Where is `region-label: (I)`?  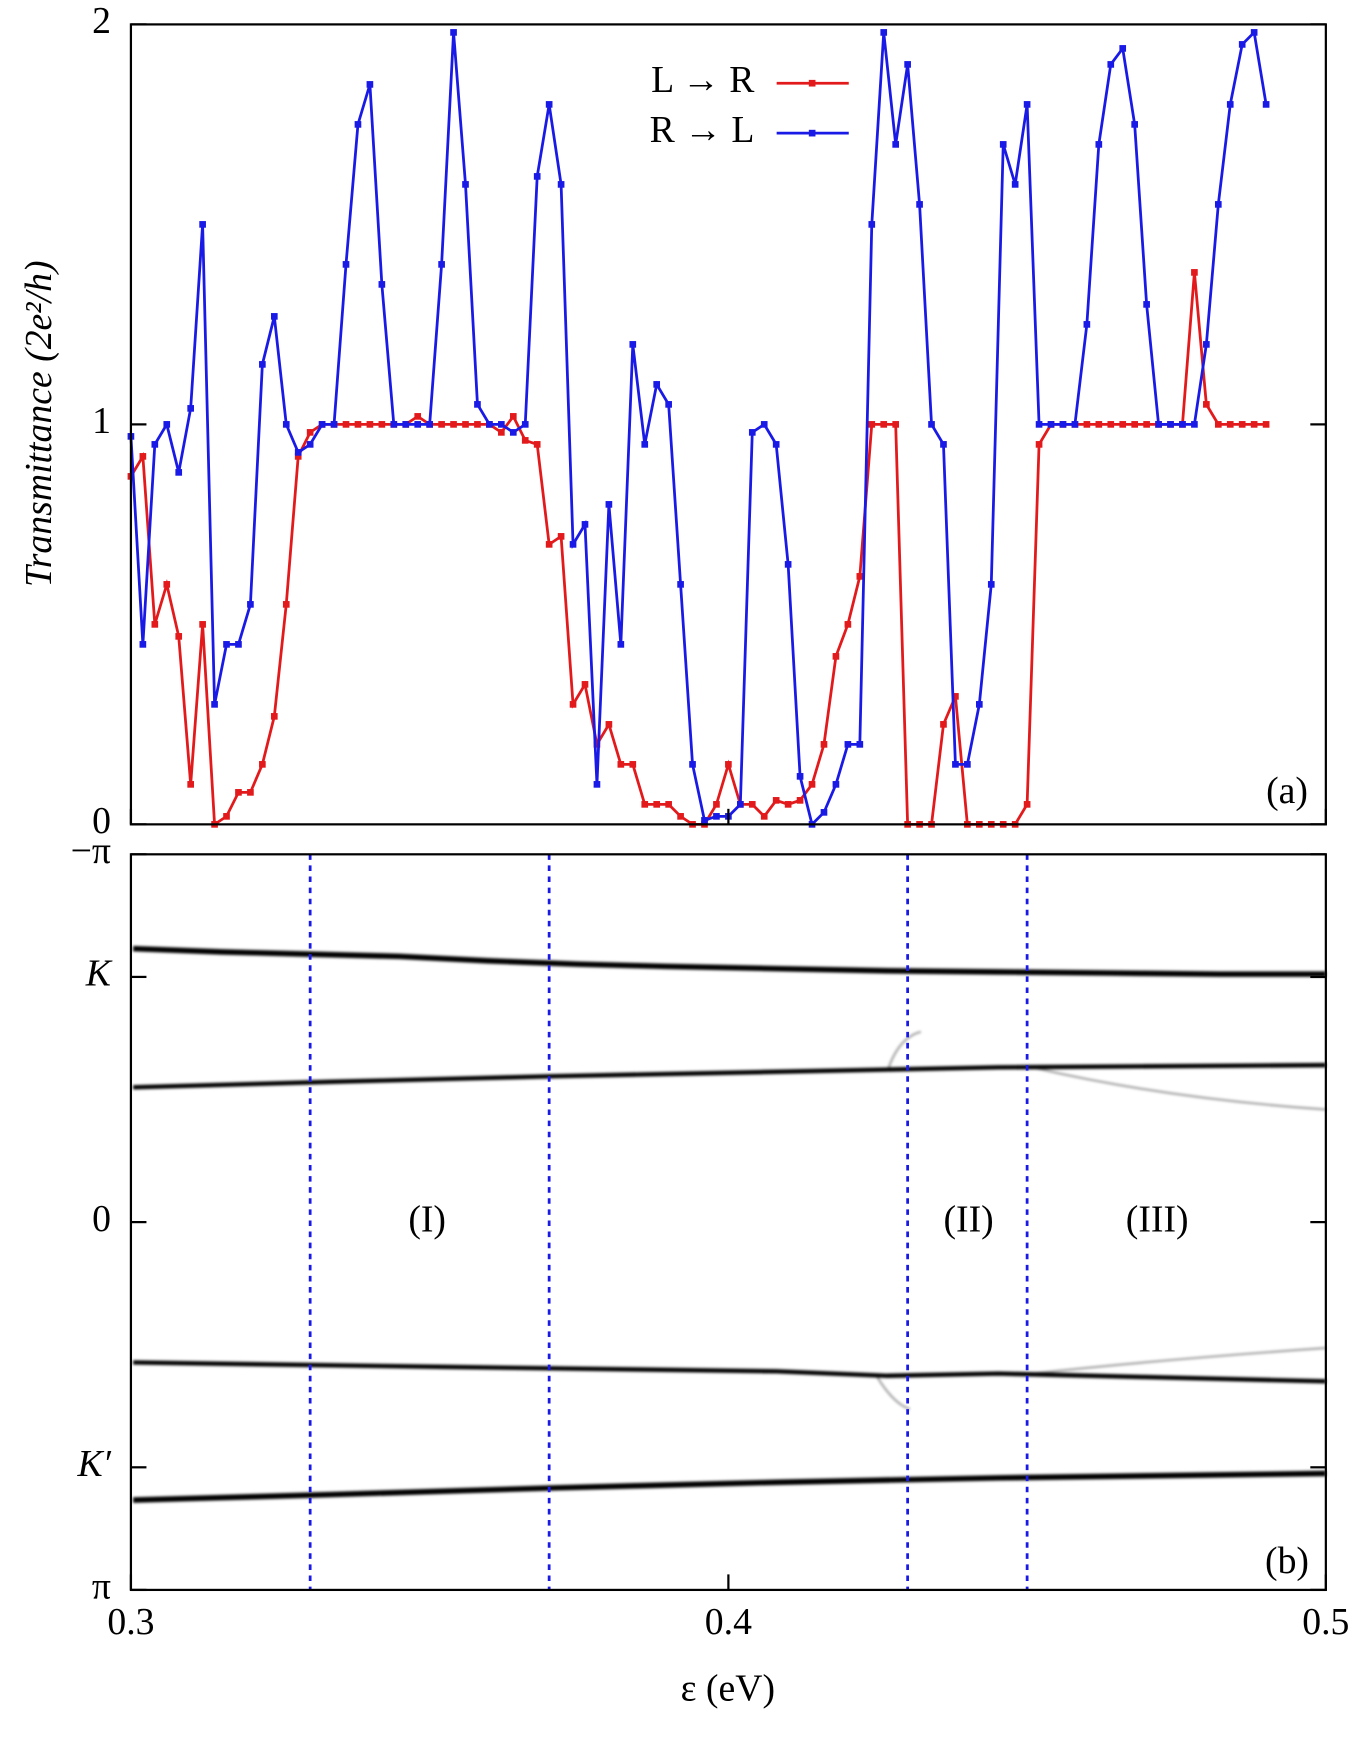
region-label: (I) is located at coordinates (427, 1219).